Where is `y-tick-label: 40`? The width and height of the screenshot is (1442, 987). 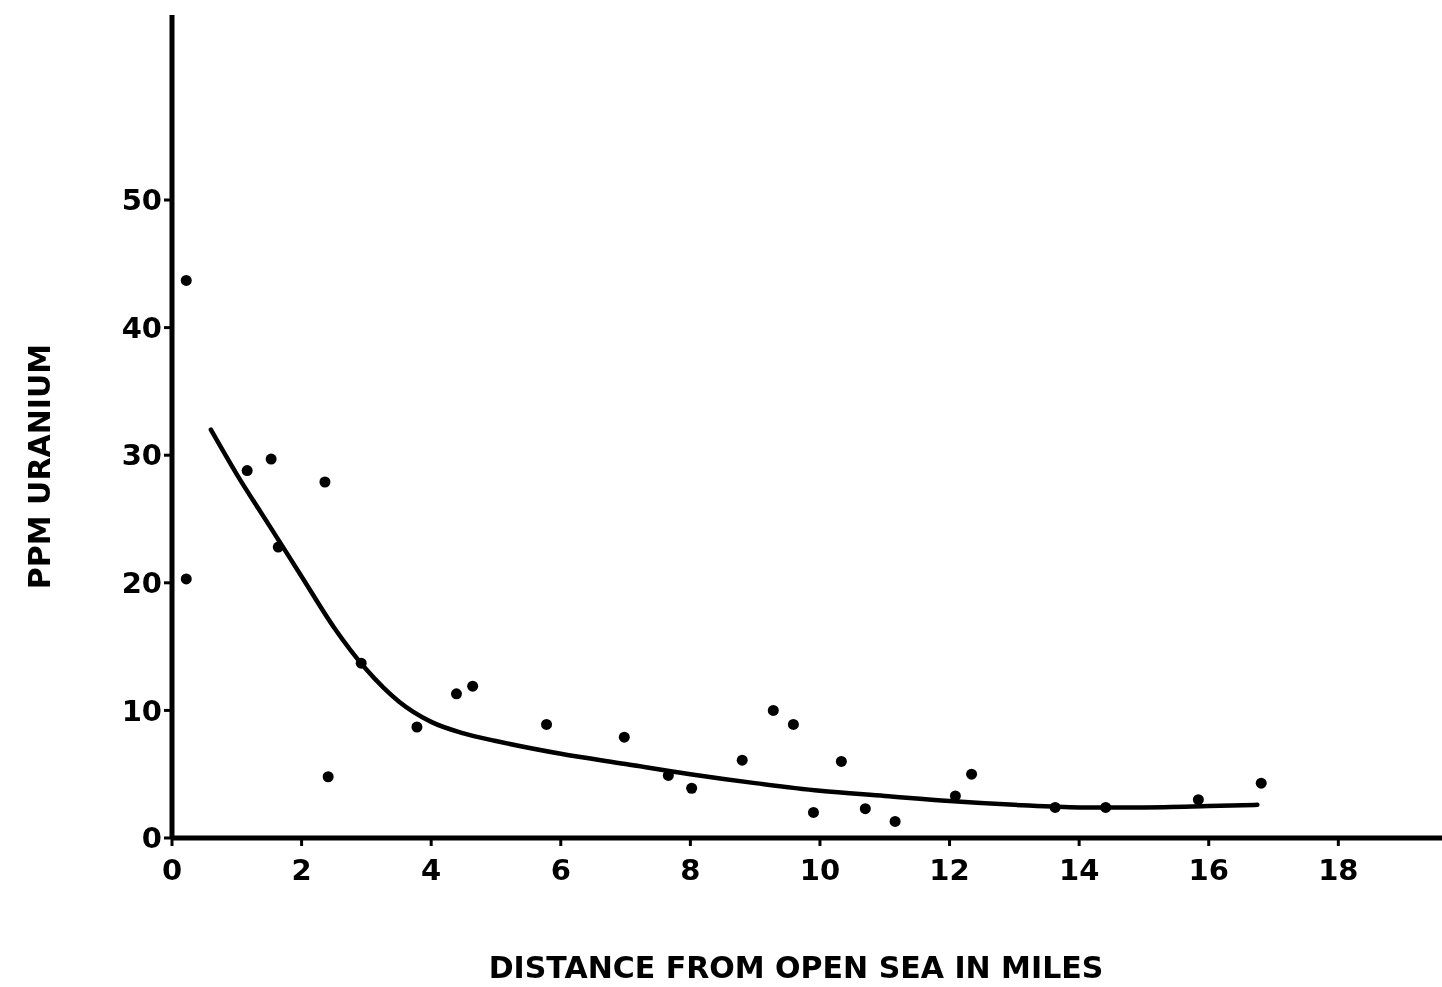
y-tick-label: 40 is located at coordinates (141, 327).